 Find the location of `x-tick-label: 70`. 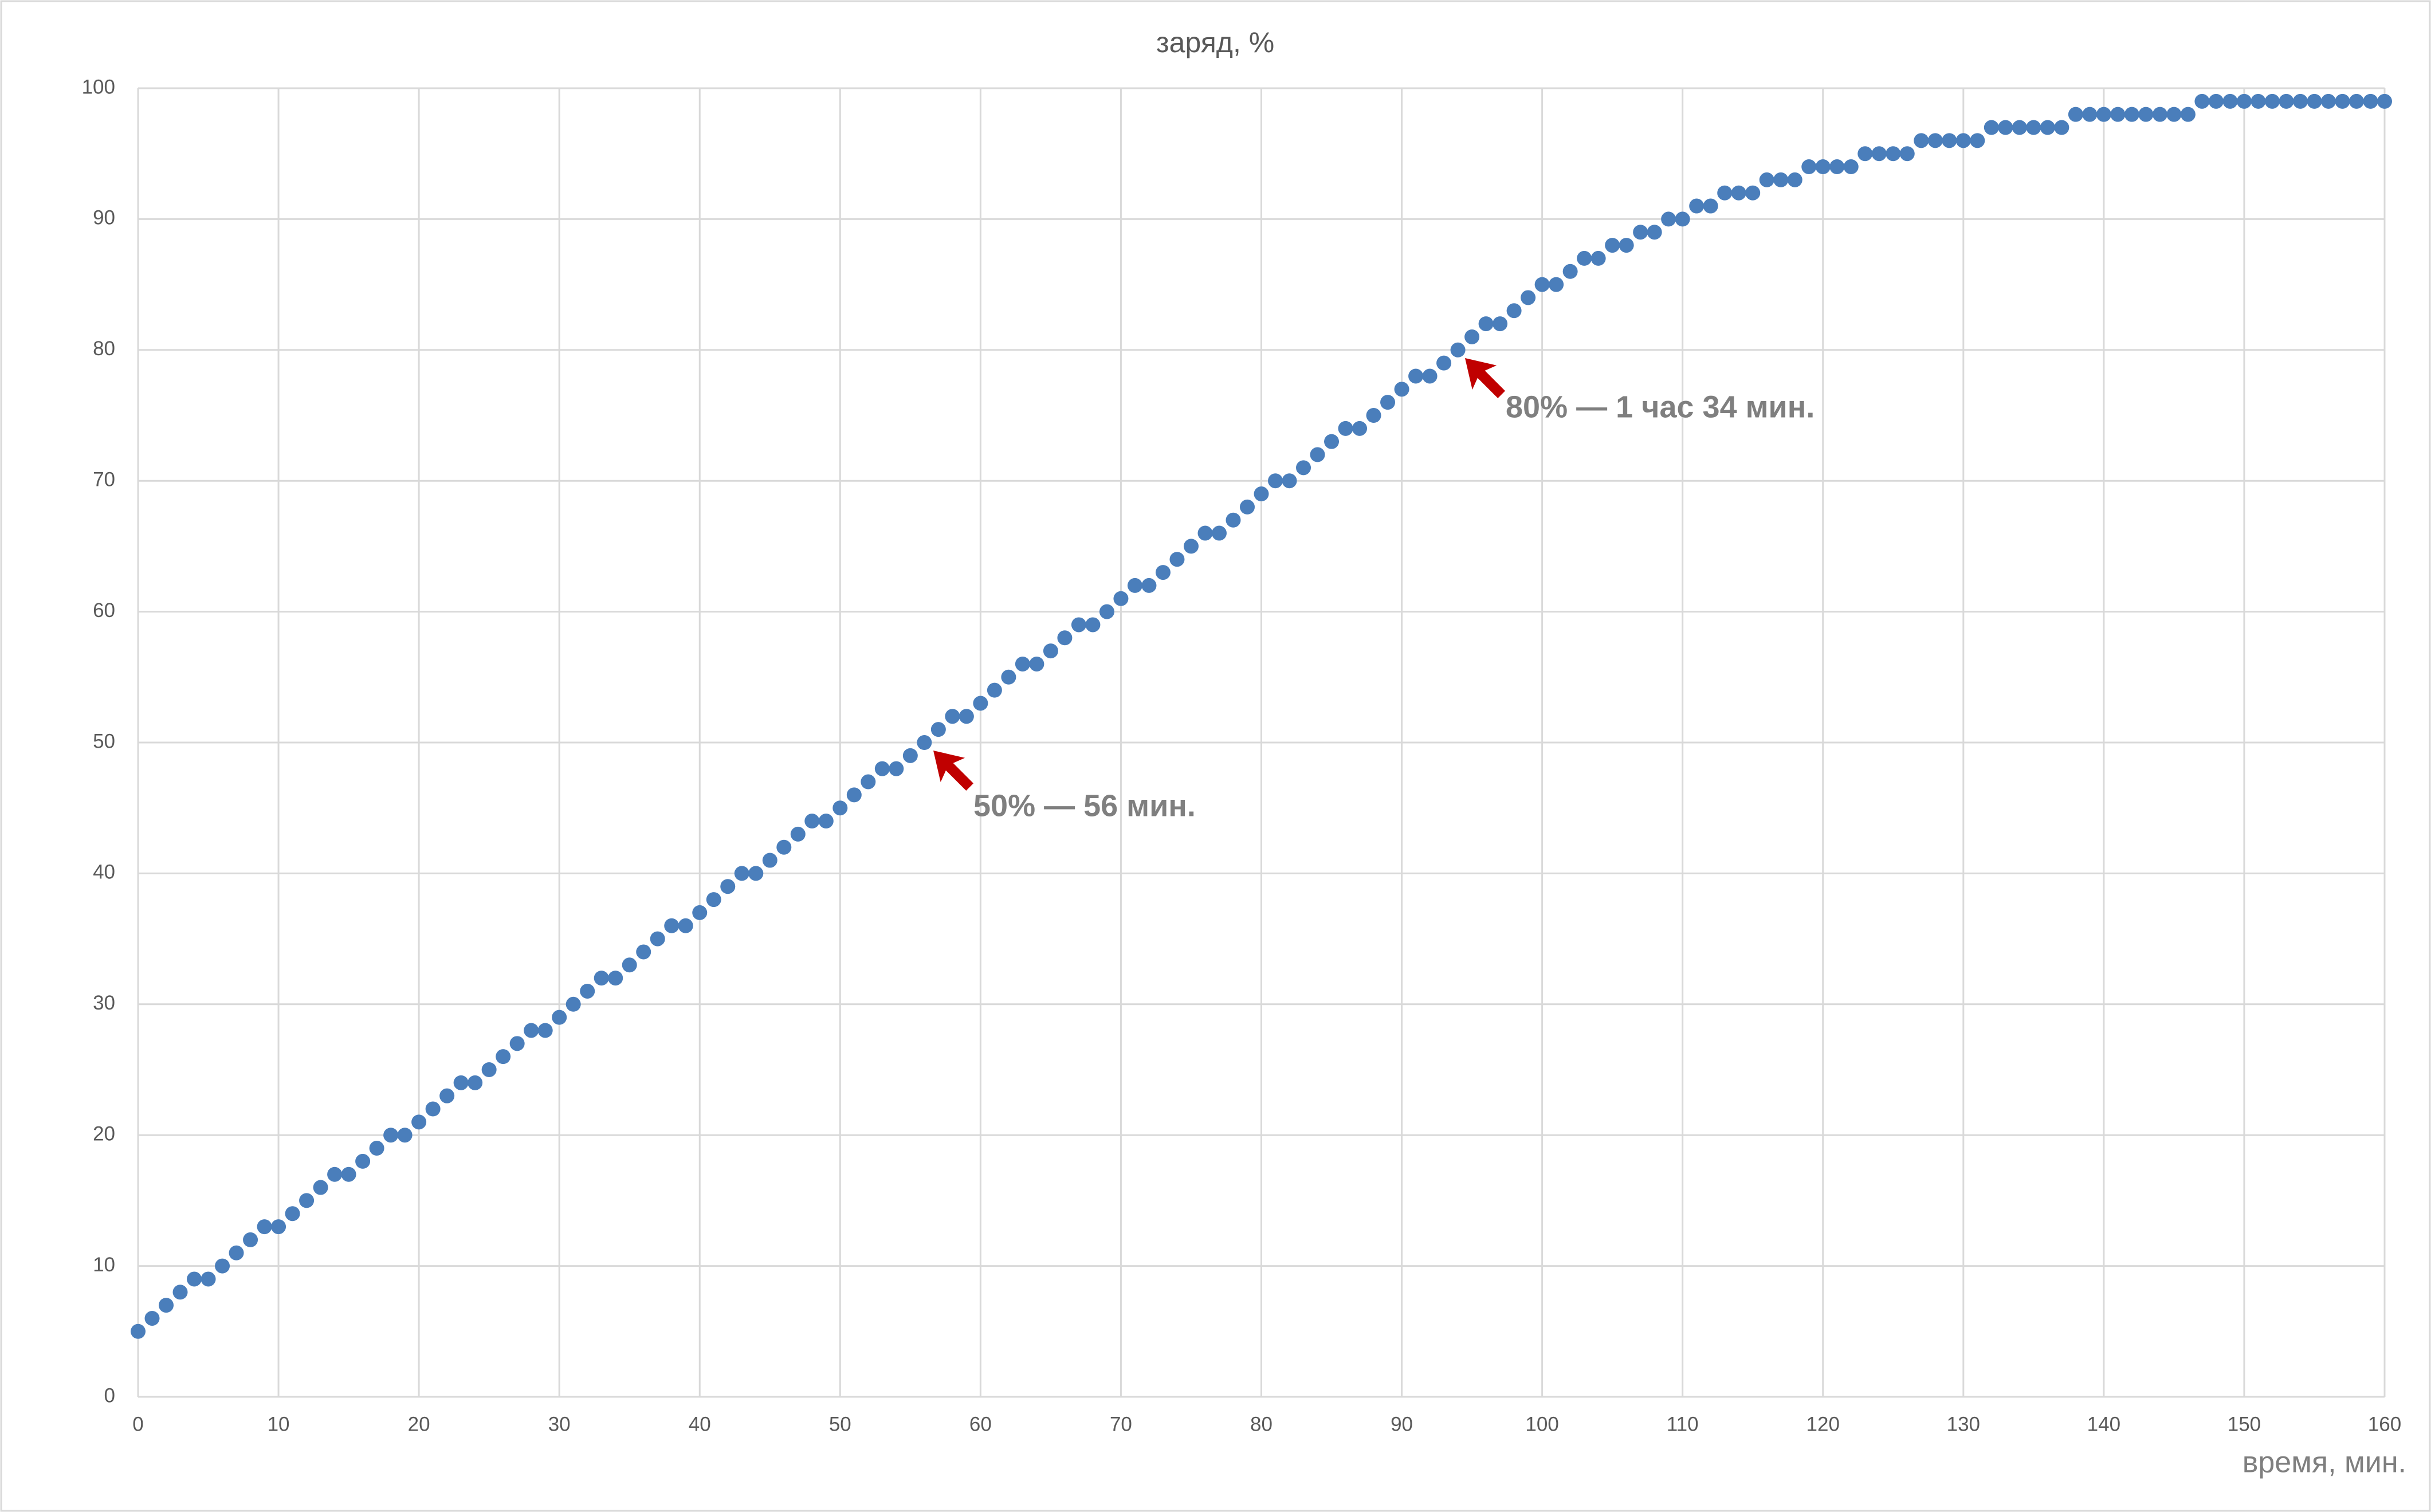

x-tick-label: 70 is located at coordinates (1121, 1424).